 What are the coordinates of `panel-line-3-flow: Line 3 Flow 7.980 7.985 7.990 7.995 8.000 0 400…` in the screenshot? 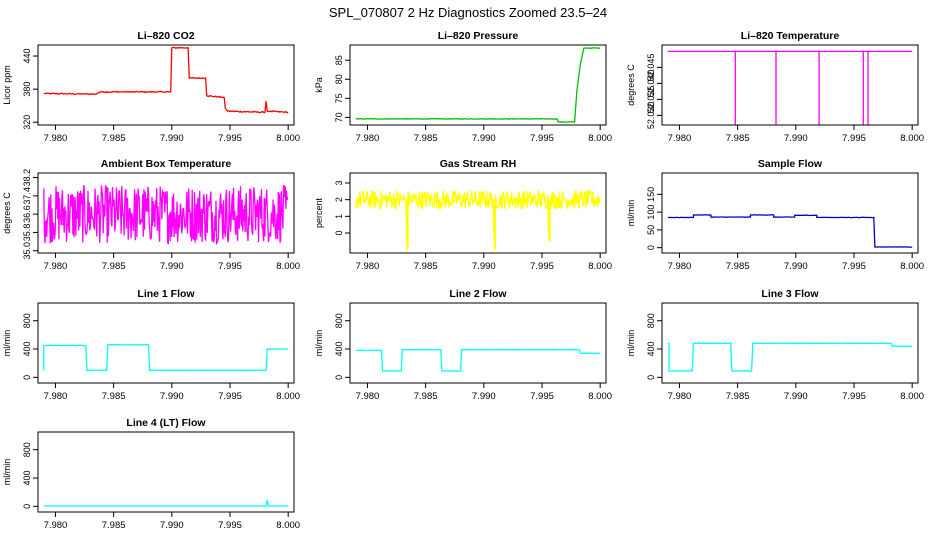 It's located at (775, 345).